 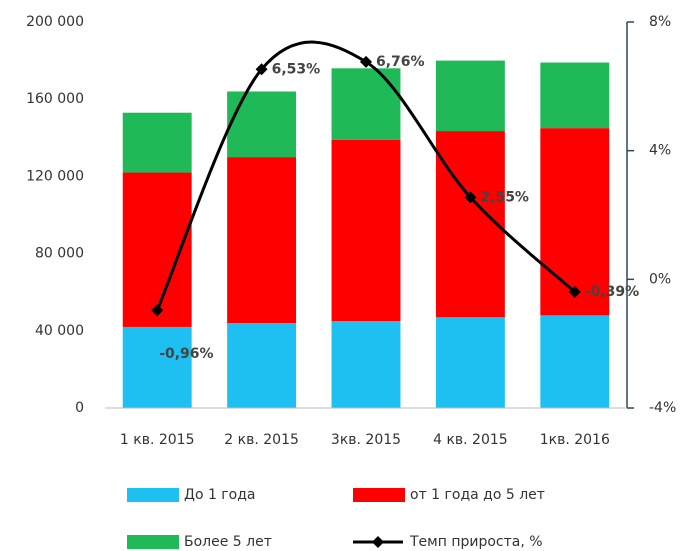 What do you see at coordinates (378, 542) in the screenshot?
I see `legend-marker` at bounding box center [378, 542].